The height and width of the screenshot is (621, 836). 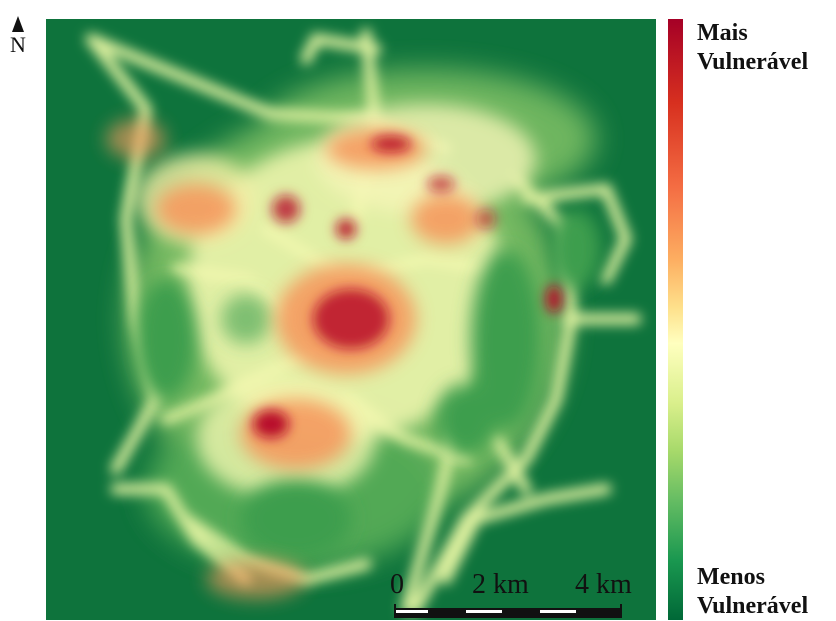 I want to click on legend-bottom-line2: Vulnerável, so click(x=753, y=606).